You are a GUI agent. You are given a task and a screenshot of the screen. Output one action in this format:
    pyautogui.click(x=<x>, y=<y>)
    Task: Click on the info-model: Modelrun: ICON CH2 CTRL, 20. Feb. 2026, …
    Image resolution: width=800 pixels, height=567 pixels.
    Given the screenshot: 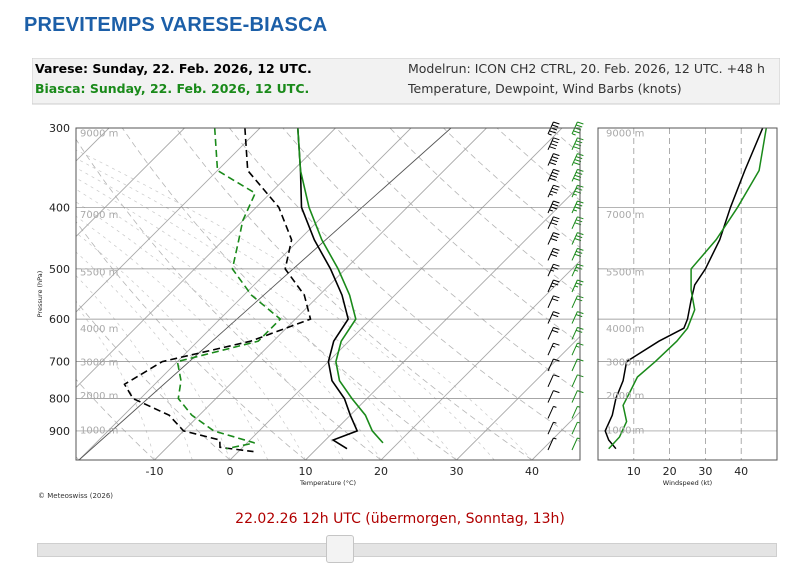 What is the action you would take?
    pyautogui.click(x=586, y=68)
    